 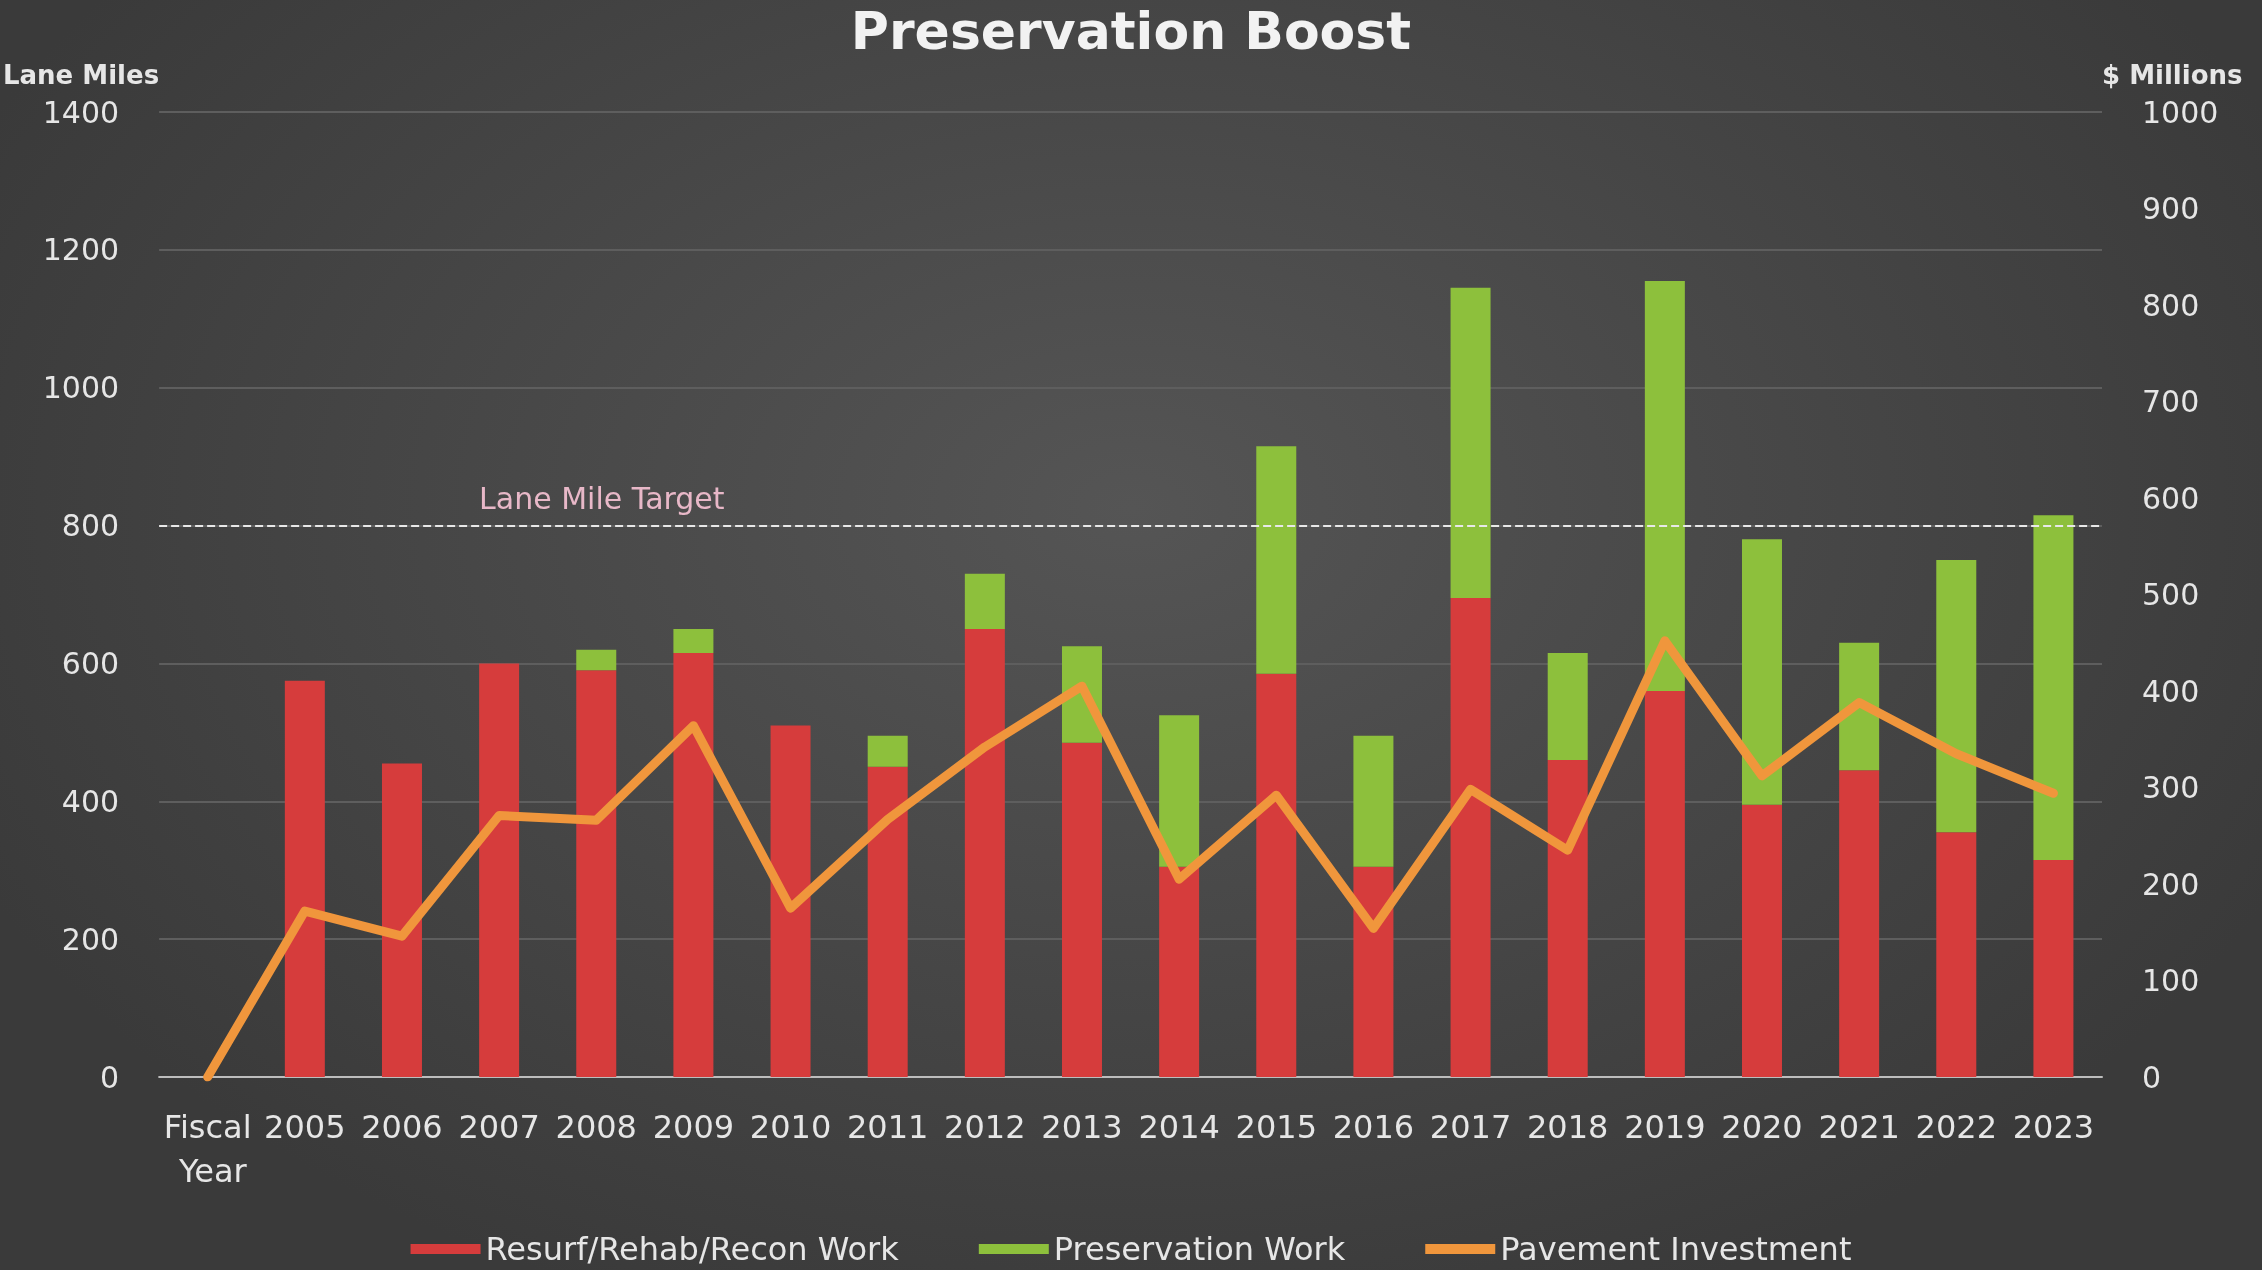 I want to click on y2-axis-title: $ Millions, so click(x=2172, y=75).